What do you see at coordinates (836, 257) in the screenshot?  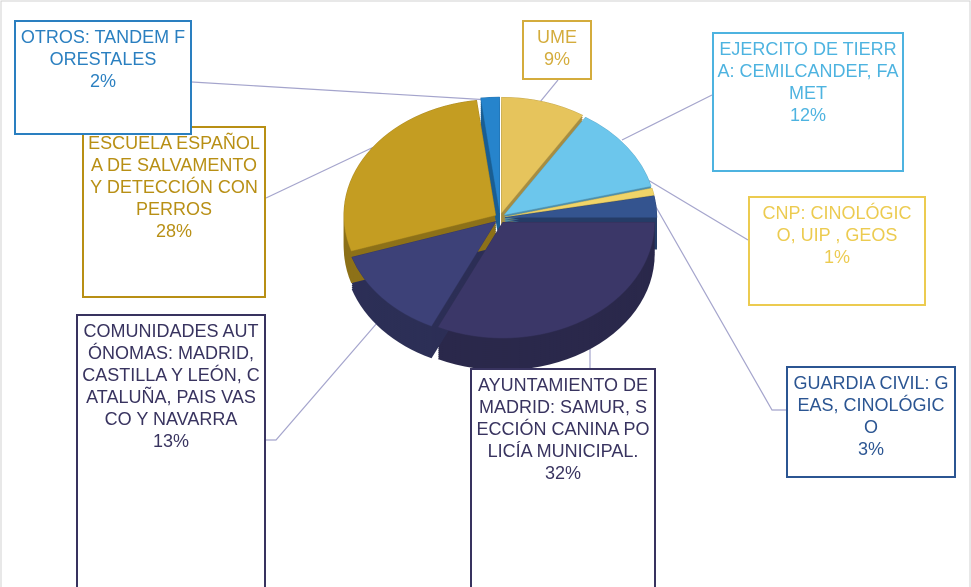 I see `label-value: 1%` at bounding box center [836, 257].